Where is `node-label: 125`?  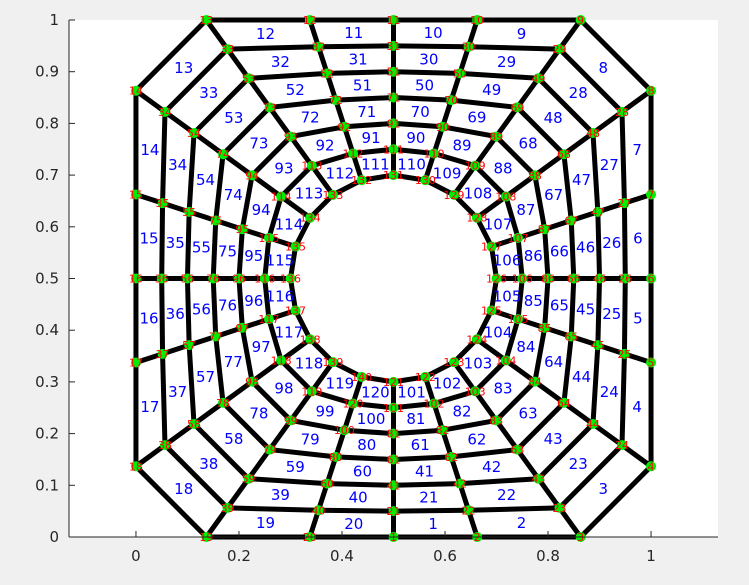
node-label: 125 is located at coordinates (491, 310).